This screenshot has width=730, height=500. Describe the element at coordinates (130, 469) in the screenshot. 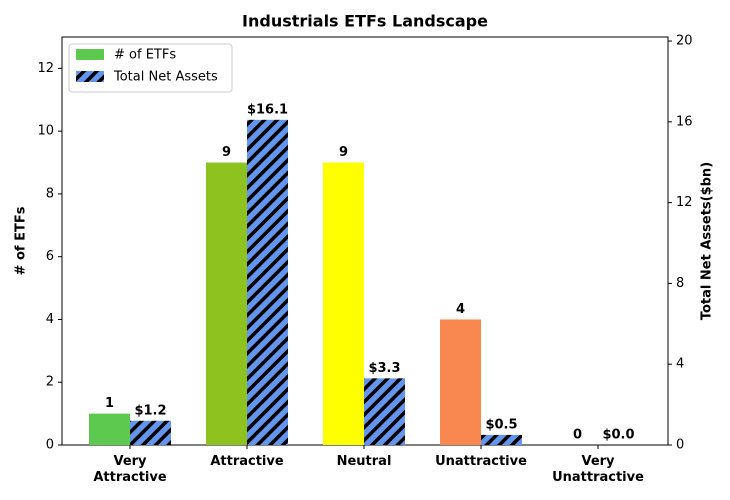

I see `x-tick-label: Very Attractive` at that location.